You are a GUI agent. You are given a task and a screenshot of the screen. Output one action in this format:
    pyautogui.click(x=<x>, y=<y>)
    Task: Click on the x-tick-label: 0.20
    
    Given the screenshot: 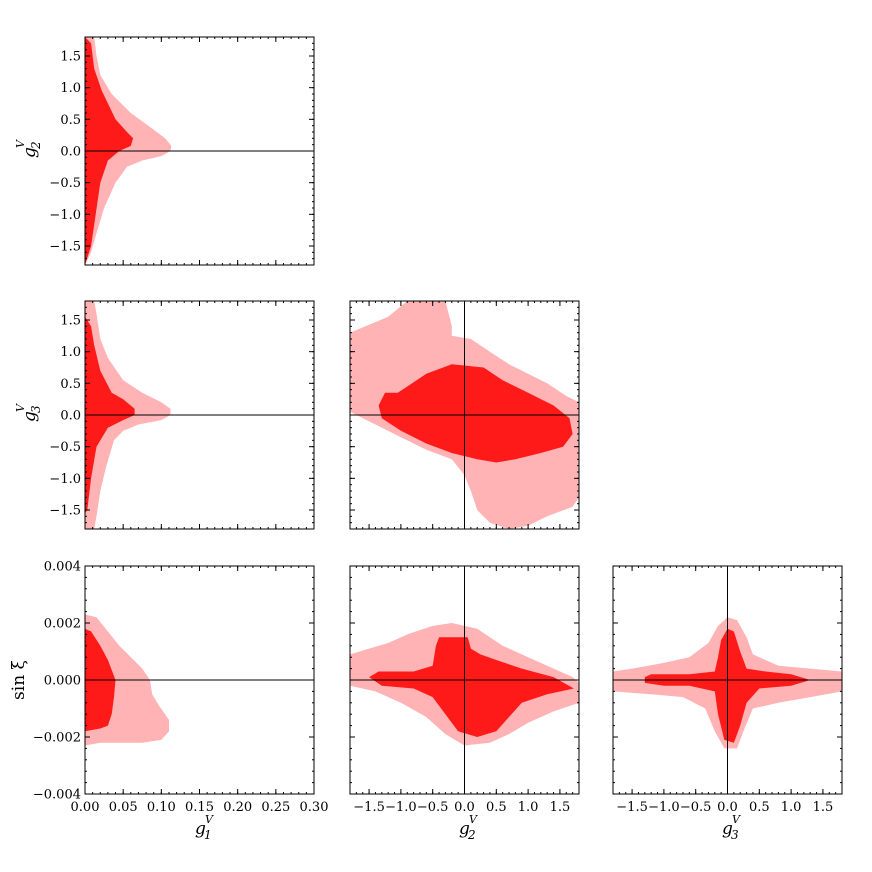 What is the action you would take?
    pyautogui.click(x=237, y=807)
    